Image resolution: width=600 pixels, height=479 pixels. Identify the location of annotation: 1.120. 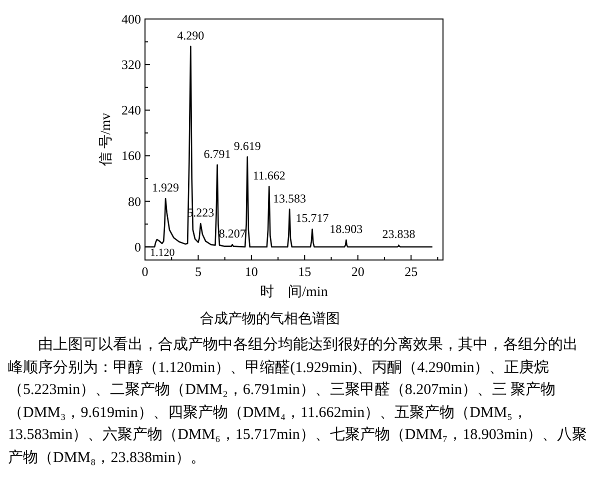
(163, 253).